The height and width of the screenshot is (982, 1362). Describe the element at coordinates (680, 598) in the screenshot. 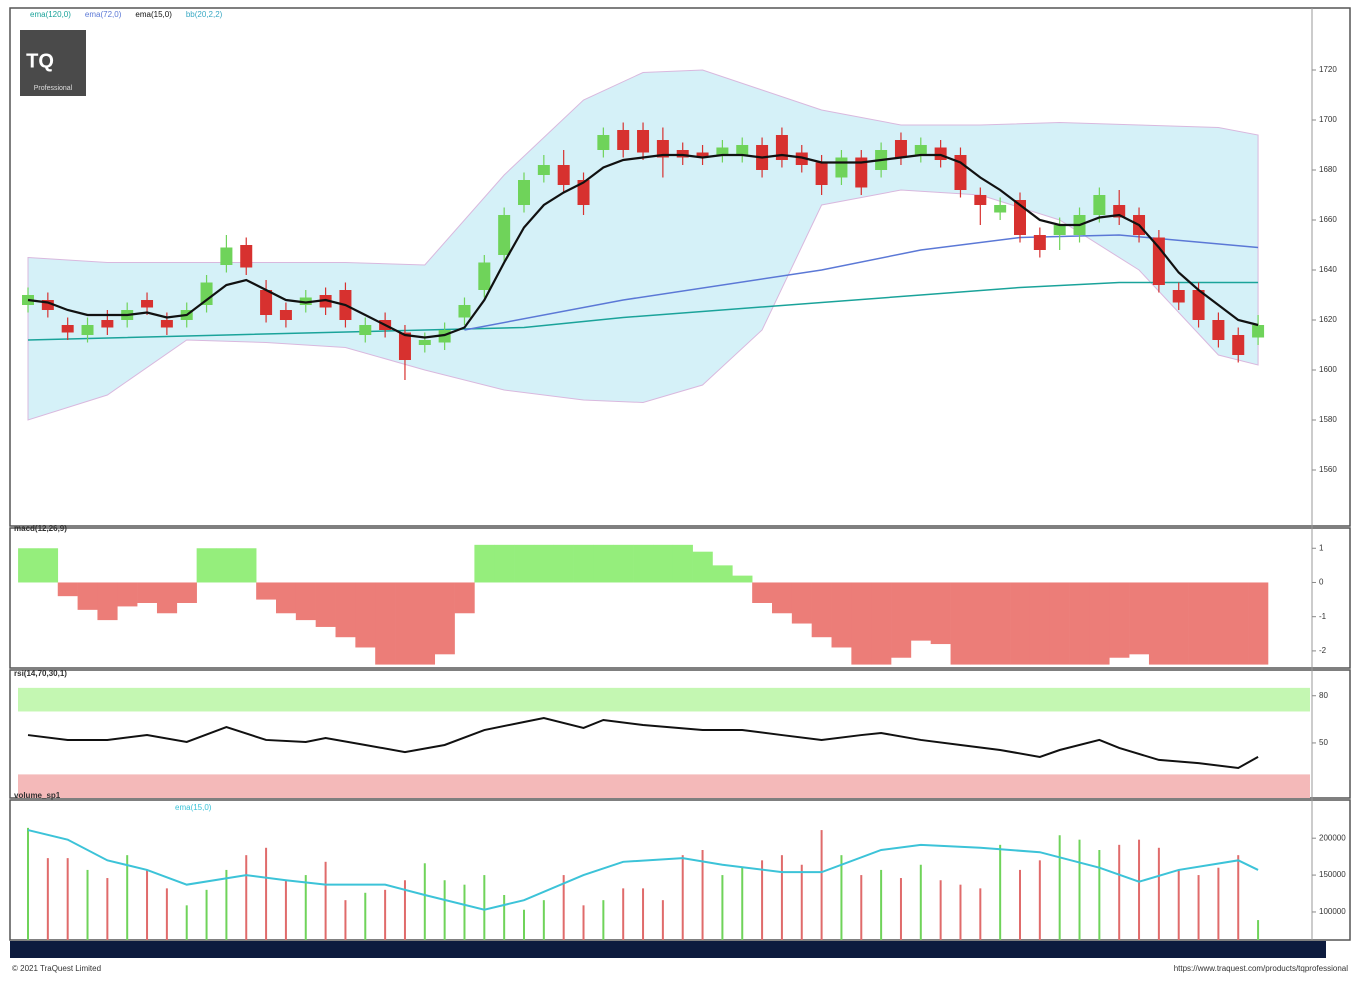

I see `macd-panel` at that location.